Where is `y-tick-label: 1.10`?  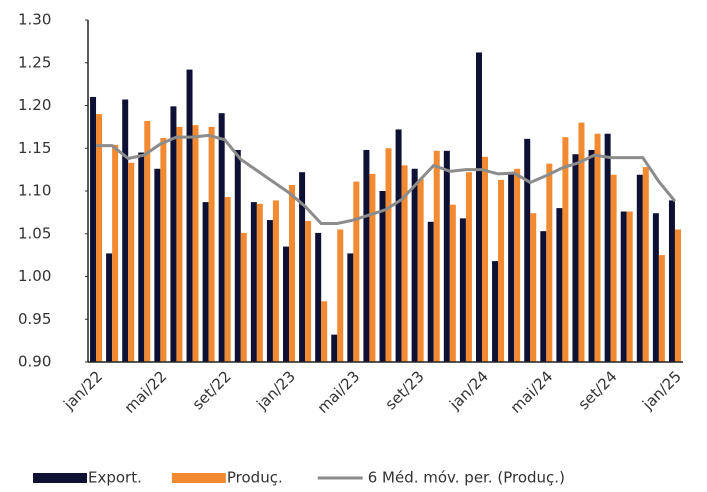
y-tick-label: 1.10 is located at coordinates (34, 191).